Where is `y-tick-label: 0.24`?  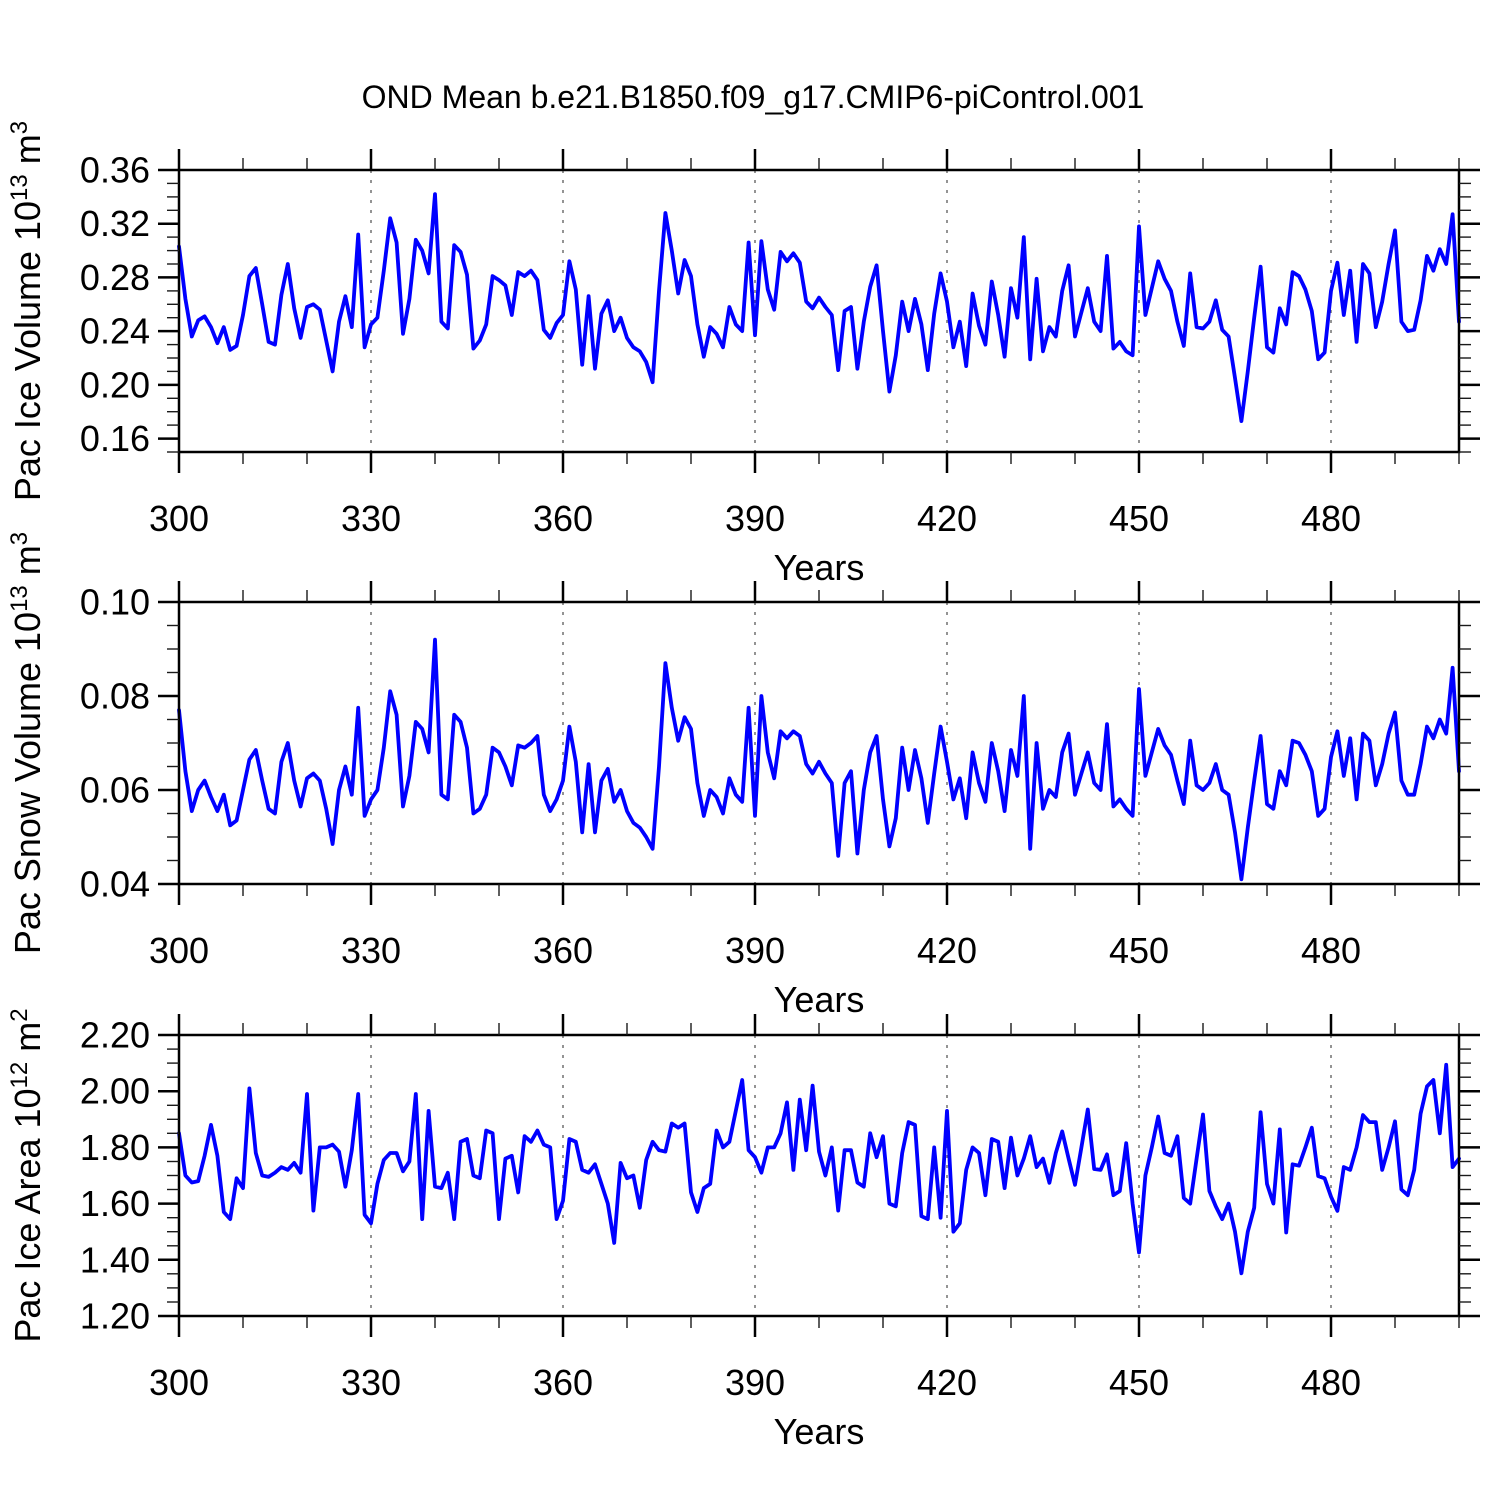
y-tick-label: 0.24 is located at coordinates (115, 331).